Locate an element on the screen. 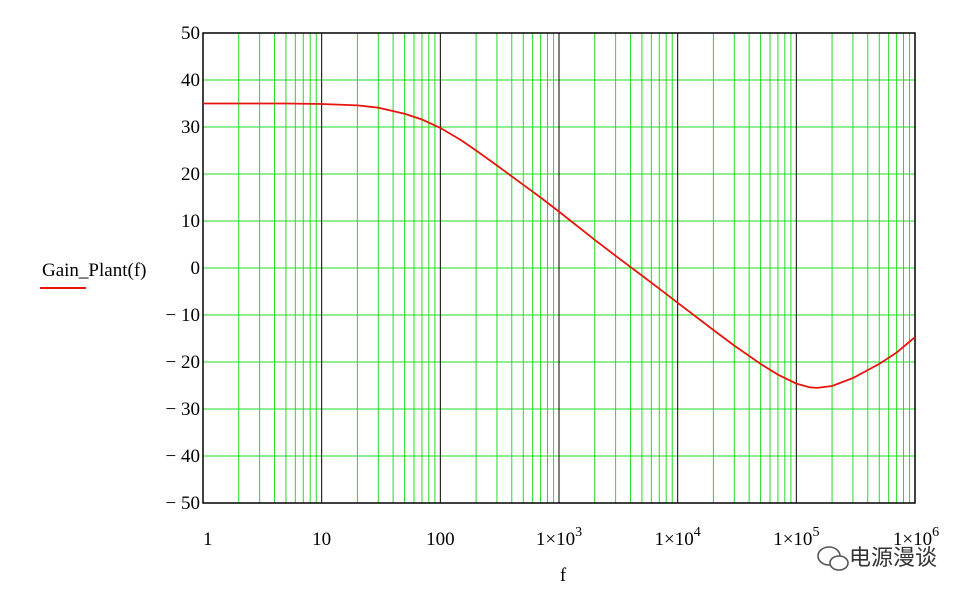 This screenshot has width=974, height=598. legend-label: Gain_Plant(f) is located at coordinates (94, 270).